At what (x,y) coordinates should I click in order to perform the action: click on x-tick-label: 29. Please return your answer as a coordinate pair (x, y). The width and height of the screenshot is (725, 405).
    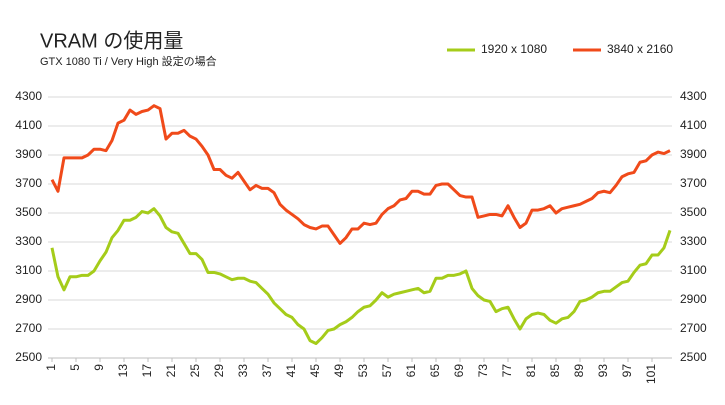
    Looking at the image, I should click on (219, 371).